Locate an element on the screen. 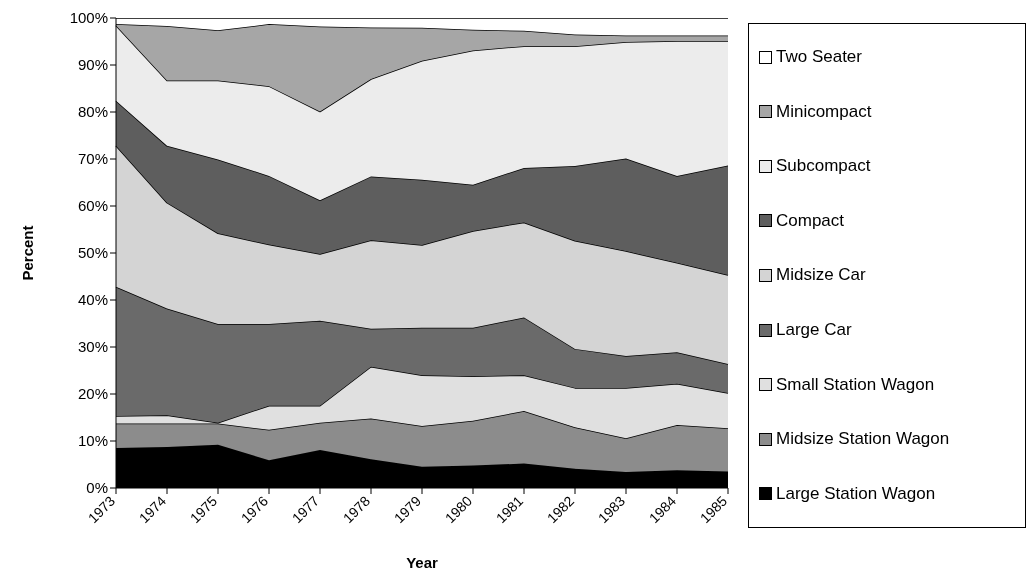  legend-label: Midsize Station Wagon is located at coordinates (863, 439).